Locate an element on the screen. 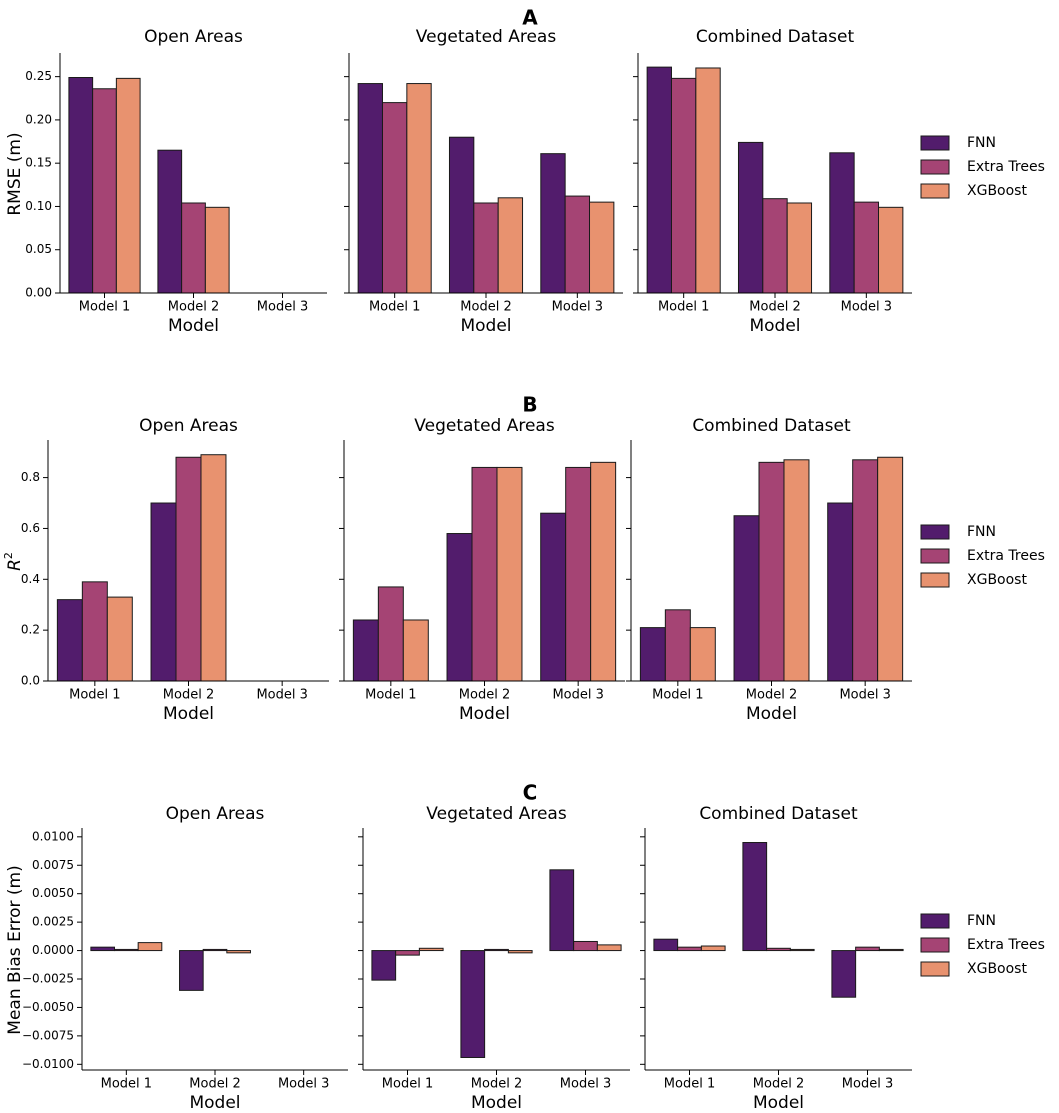 The image size is (1059, 1113). y-tick-label: −0.0050 is located at coordinates (48, 1007).